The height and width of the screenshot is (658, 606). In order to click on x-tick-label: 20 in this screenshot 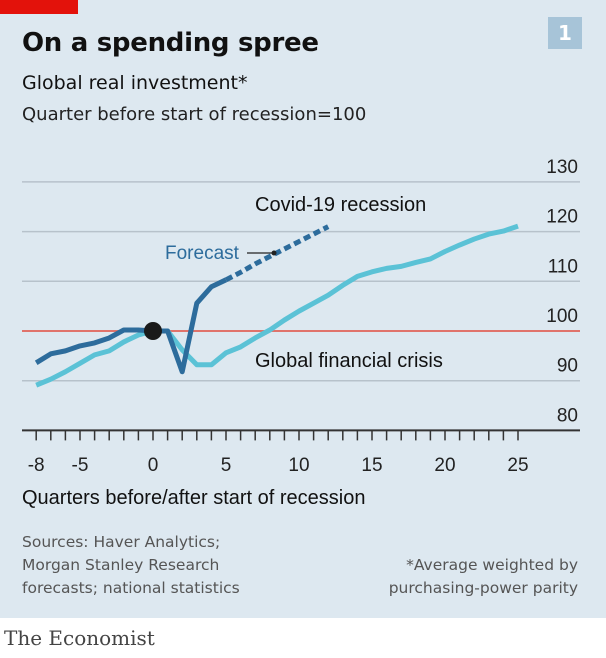, I will do `click(444, 465)`.